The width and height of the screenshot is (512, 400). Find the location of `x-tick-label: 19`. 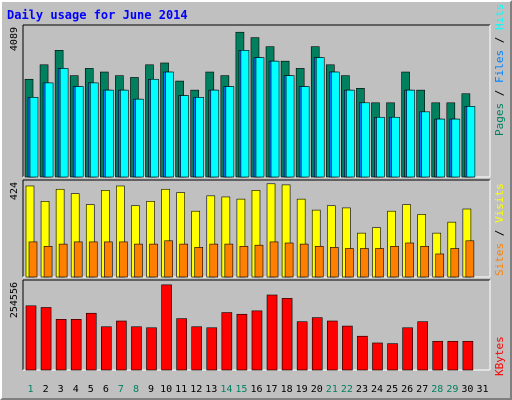

x-tick-label: 19 is located at coordinates (302, 389).